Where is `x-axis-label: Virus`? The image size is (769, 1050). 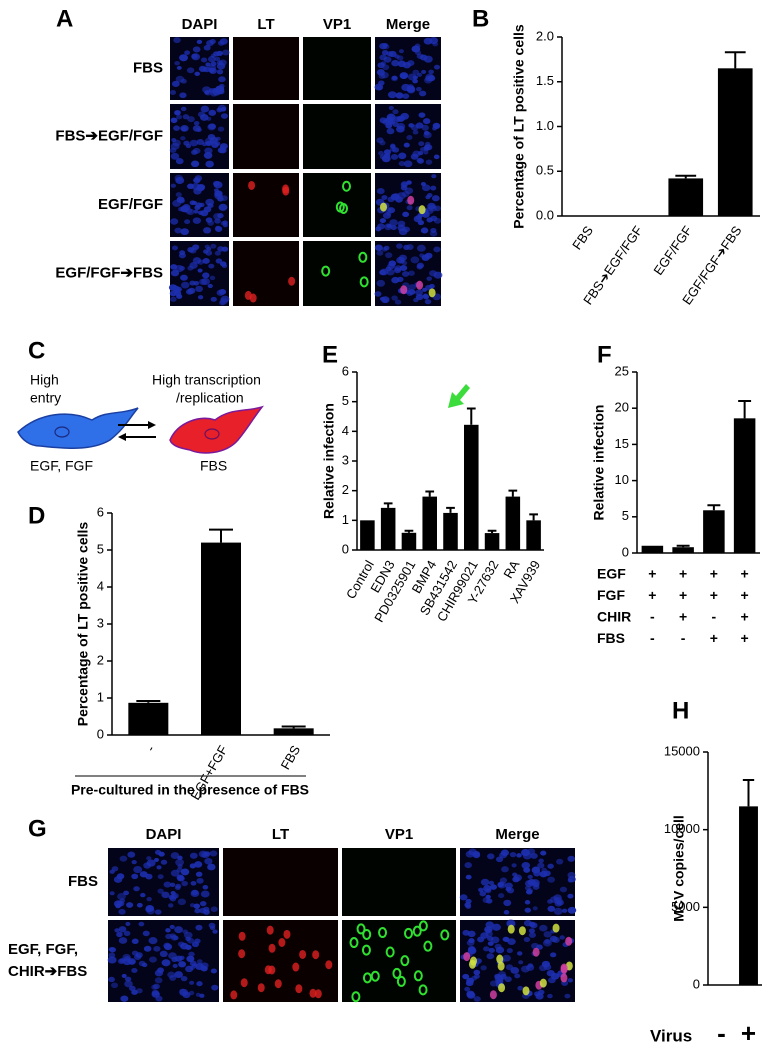
x-axis-label: Virus is located at coordinates (671, 1035).